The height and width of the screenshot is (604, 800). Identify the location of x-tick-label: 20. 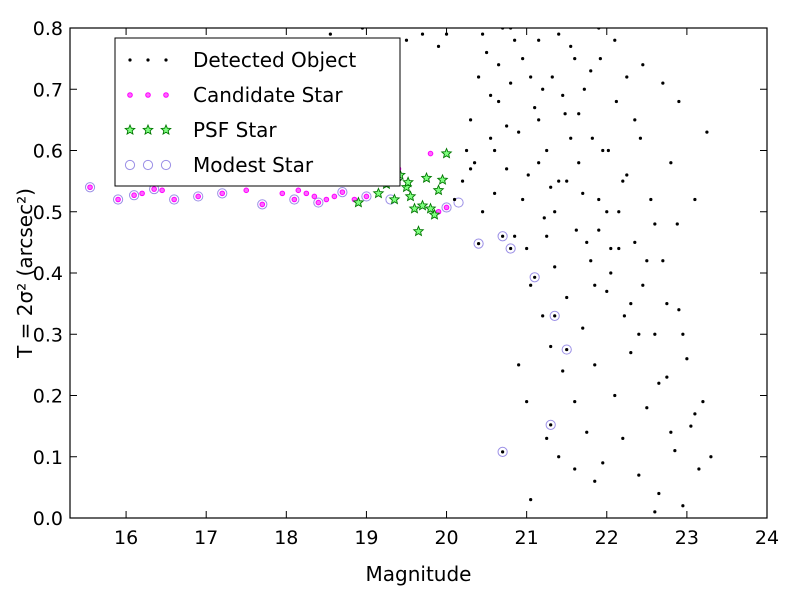
(446, 538).